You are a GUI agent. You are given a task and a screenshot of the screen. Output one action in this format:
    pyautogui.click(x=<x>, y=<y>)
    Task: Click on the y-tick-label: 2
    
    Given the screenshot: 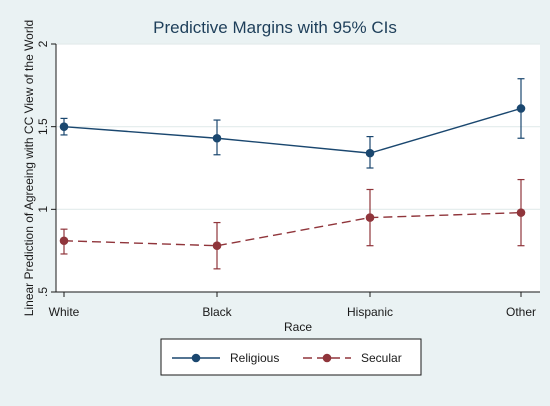 What is the action you would take?
    pyautogui.click(x=43, y=43)
    